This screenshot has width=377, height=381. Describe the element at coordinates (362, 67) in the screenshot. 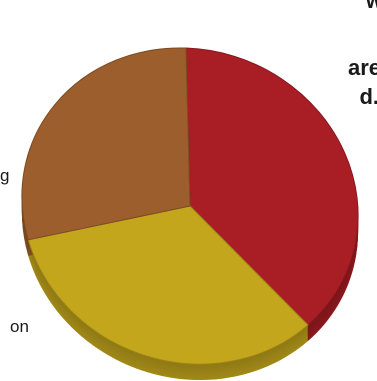

I see `background-text-line: are` at that location.